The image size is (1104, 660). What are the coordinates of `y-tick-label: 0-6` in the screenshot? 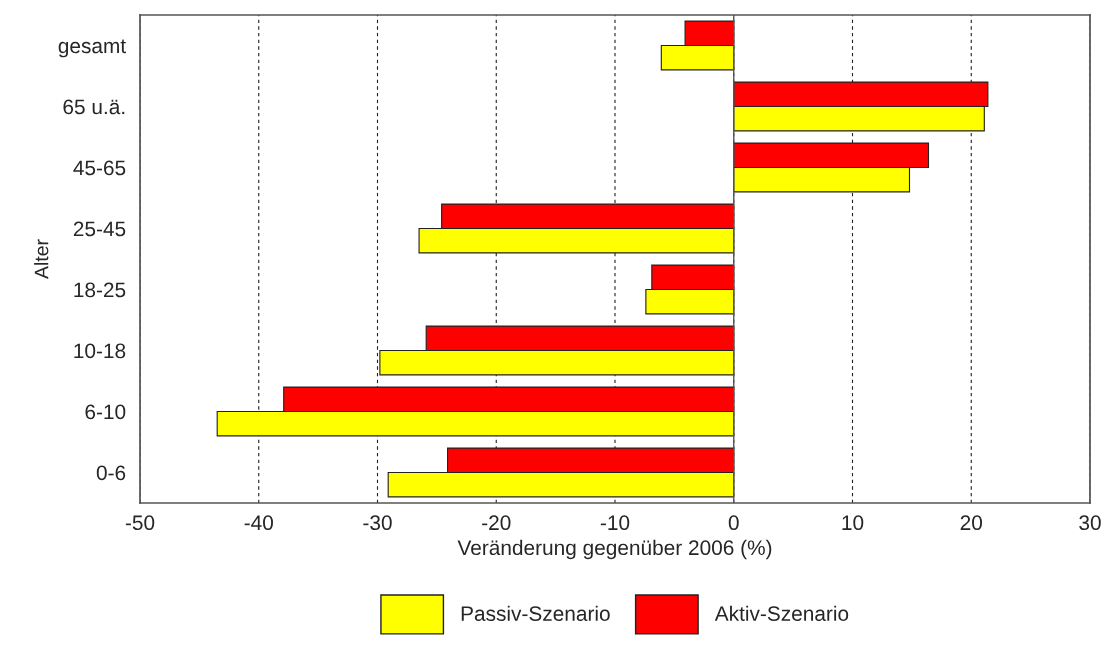 It's located at (111, 473).